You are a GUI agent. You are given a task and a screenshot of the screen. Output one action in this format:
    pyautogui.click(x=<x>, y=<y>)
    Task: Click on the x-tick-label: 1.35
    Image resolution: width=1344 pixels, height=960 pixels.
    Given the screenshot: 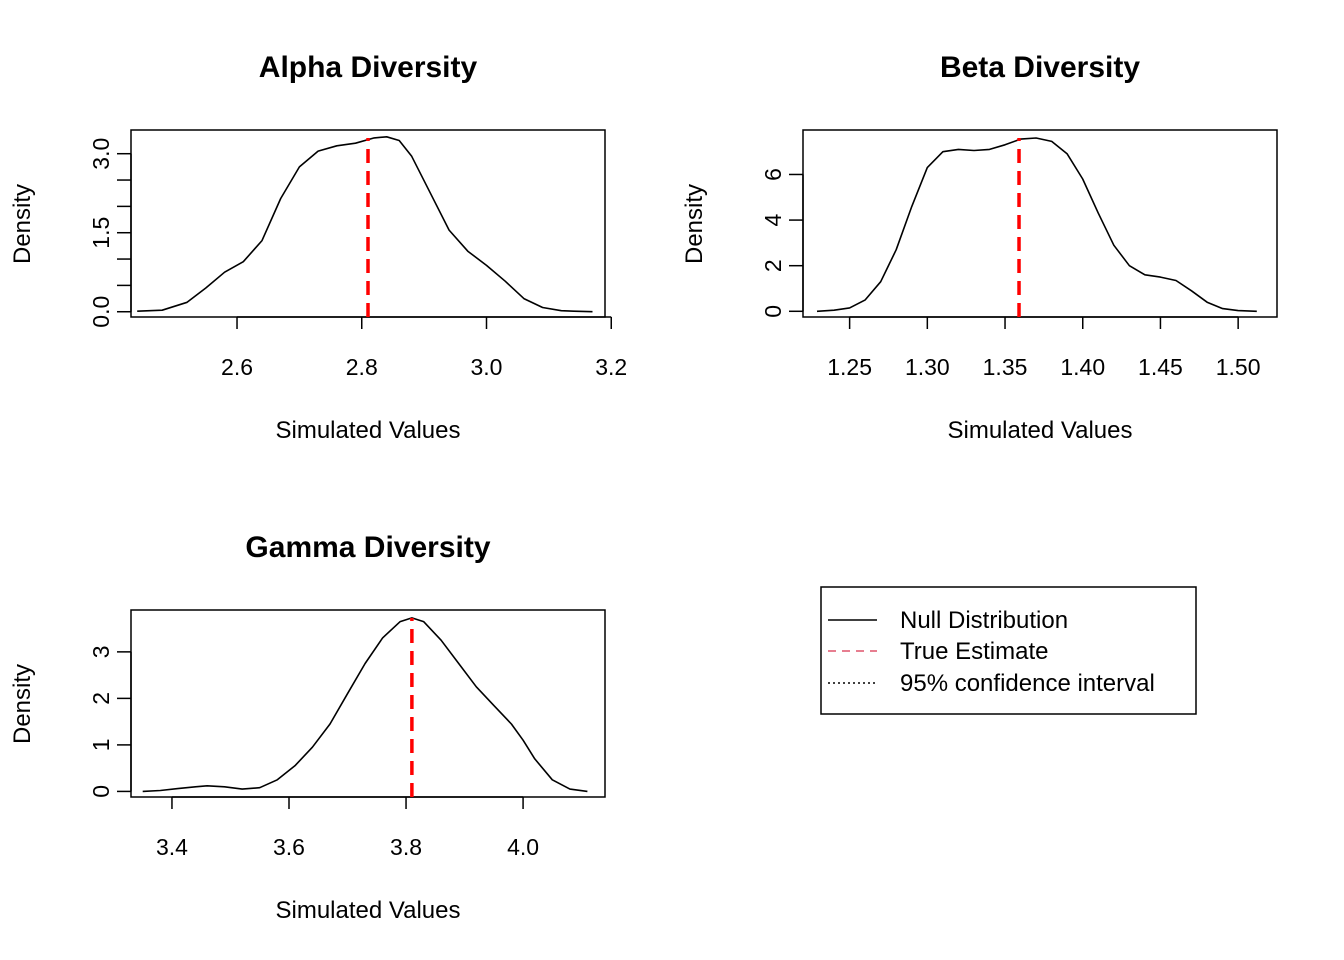 What is the action you would take?
    pyautogui.click(x=1005, y=367)
    